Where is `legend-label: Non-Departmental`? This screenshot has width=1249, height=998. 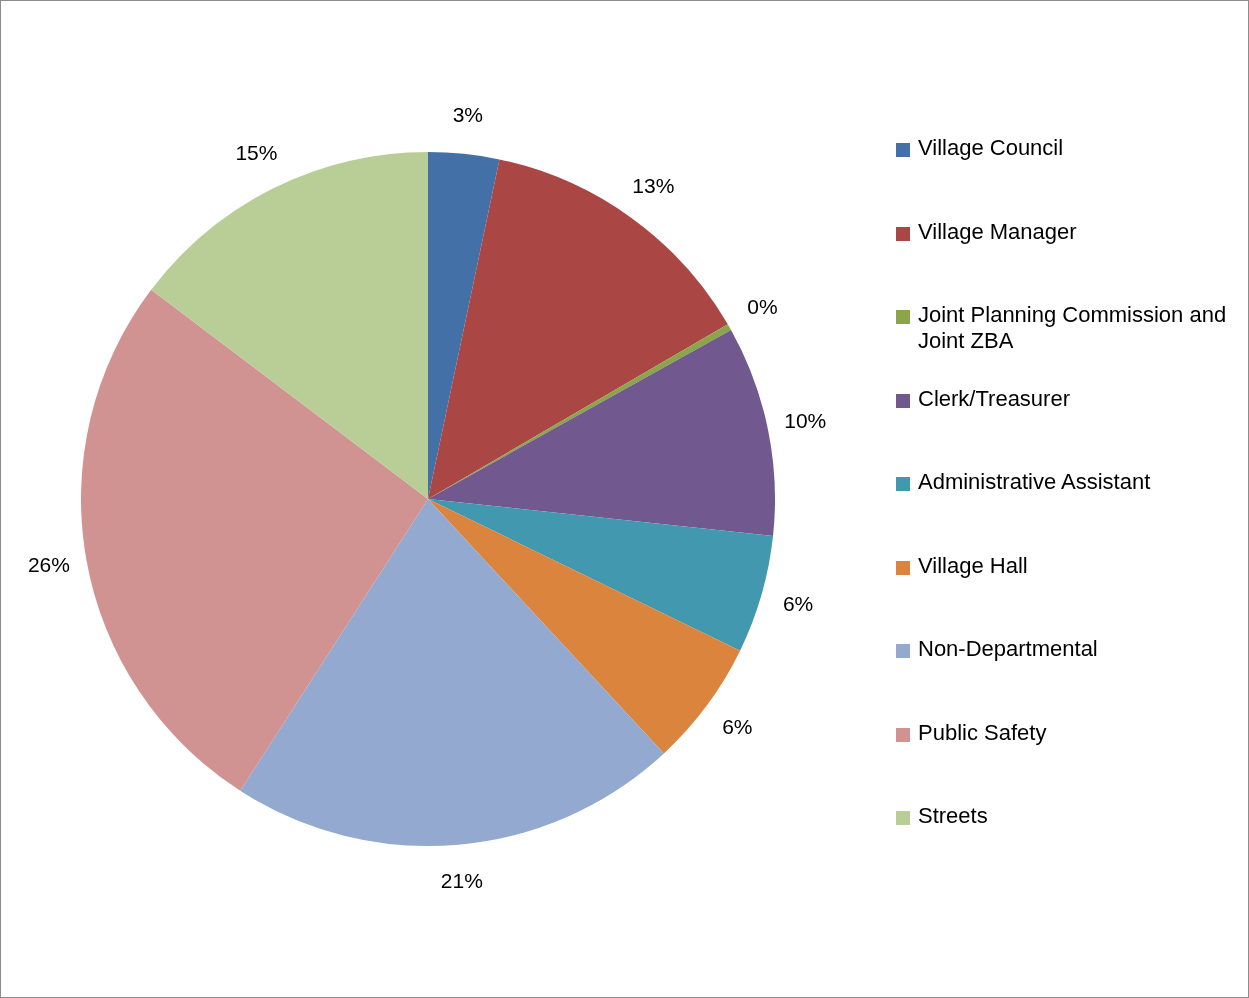
legend-label: Non-Departmental is located at coordinates (1008, 649).